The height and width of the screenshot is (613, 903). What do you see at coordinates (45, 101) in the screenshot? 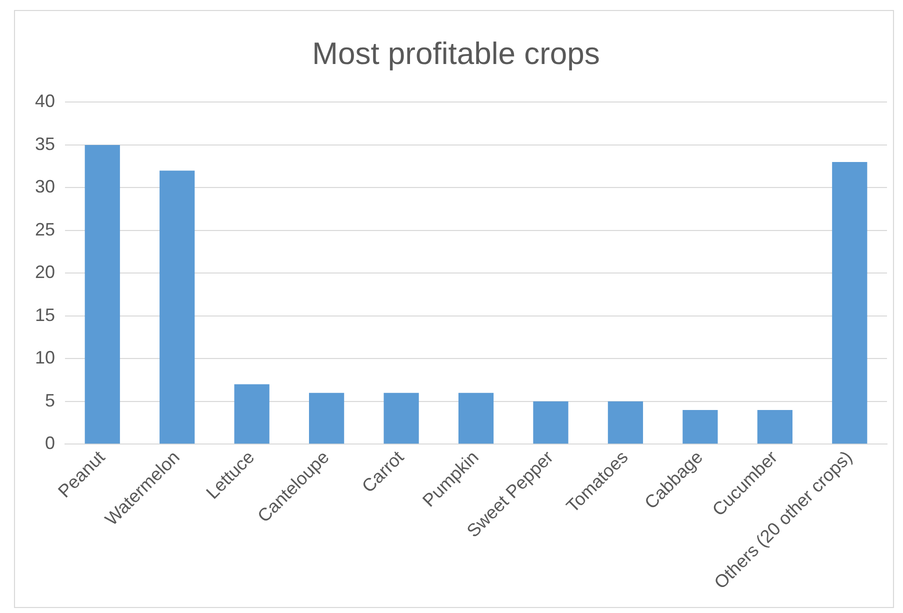
I see `y-tick-label: 40` at bounding box center [45, 101].